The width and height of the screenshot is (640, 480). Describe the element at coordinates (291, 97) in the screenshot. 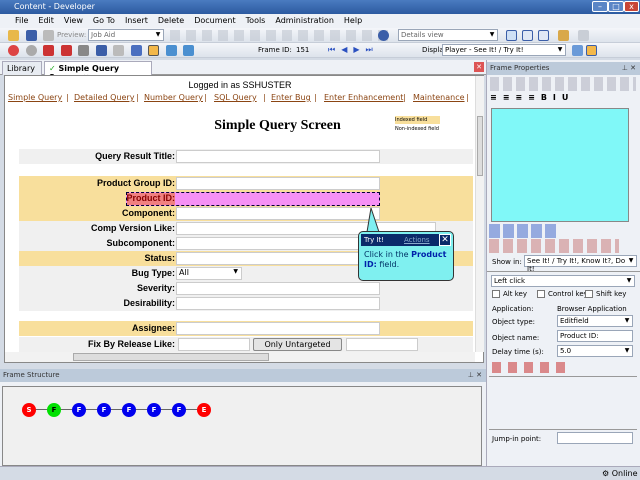

I see `nav-enter-bug: Enter Bug` at that location.